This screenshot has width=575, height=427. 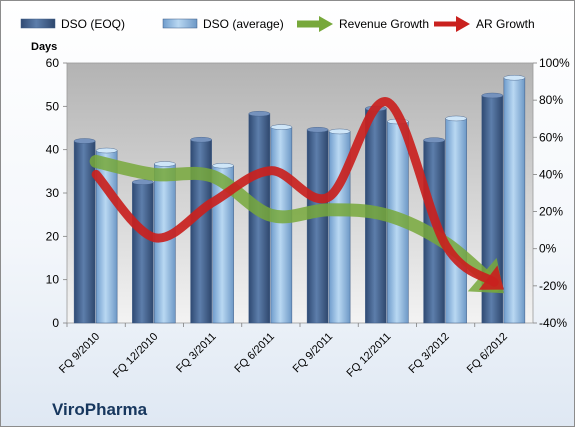 I want to click on legend-label: Revenue Growth, so click(x=384, y=24).